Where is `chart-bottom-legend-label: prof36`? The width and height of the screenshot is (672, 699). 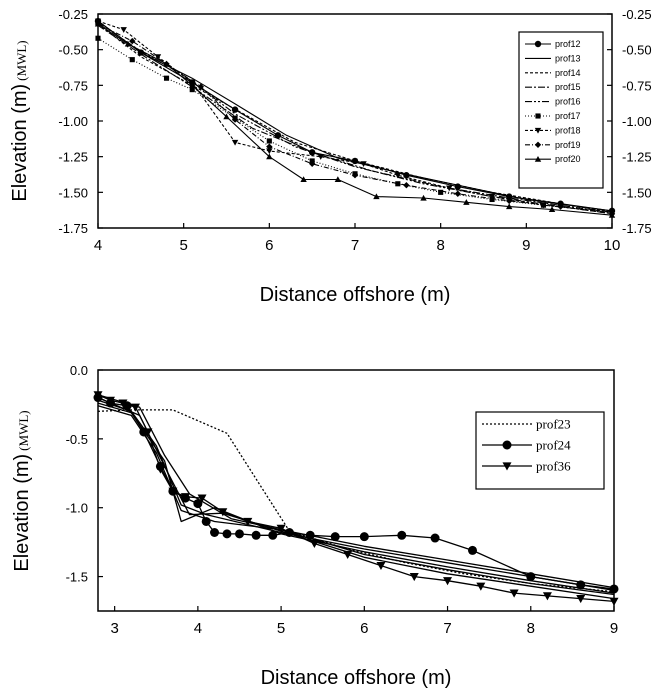 chart-bottom-legend-label: prof36 is located at coordinates (553, 466).